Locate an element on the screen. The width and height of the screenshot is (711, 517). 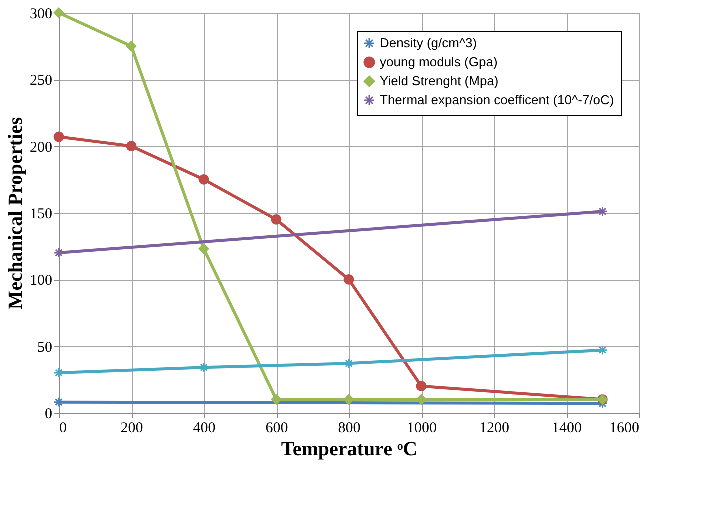
x-tick-label: 1600 is located at coordinates (625, 428).